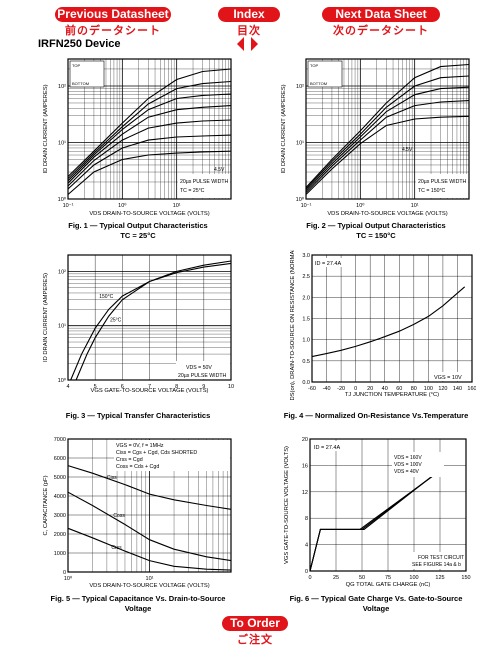 The width and height of the screenshot is (504, 648). Describe the element at coordinates (376, 608) in the screenshot. I see `fig6-caption-line2: Voltage` at that location.